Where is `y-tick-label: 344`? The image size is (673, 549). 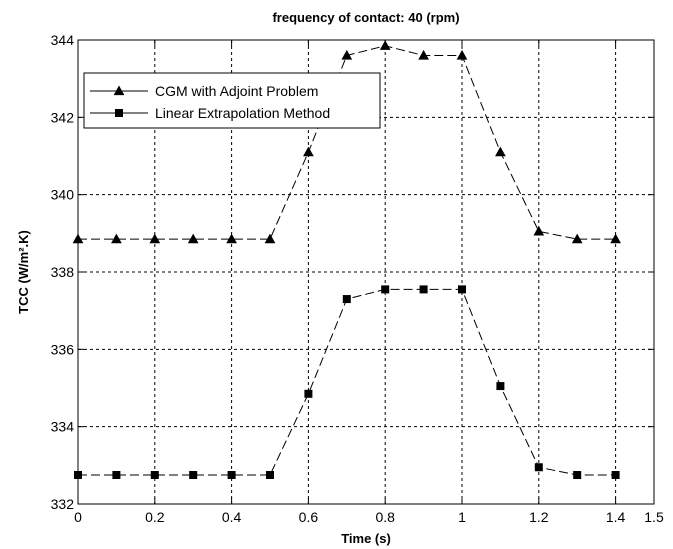
y-tick-label: 344 is located at coordinates (63, 40).